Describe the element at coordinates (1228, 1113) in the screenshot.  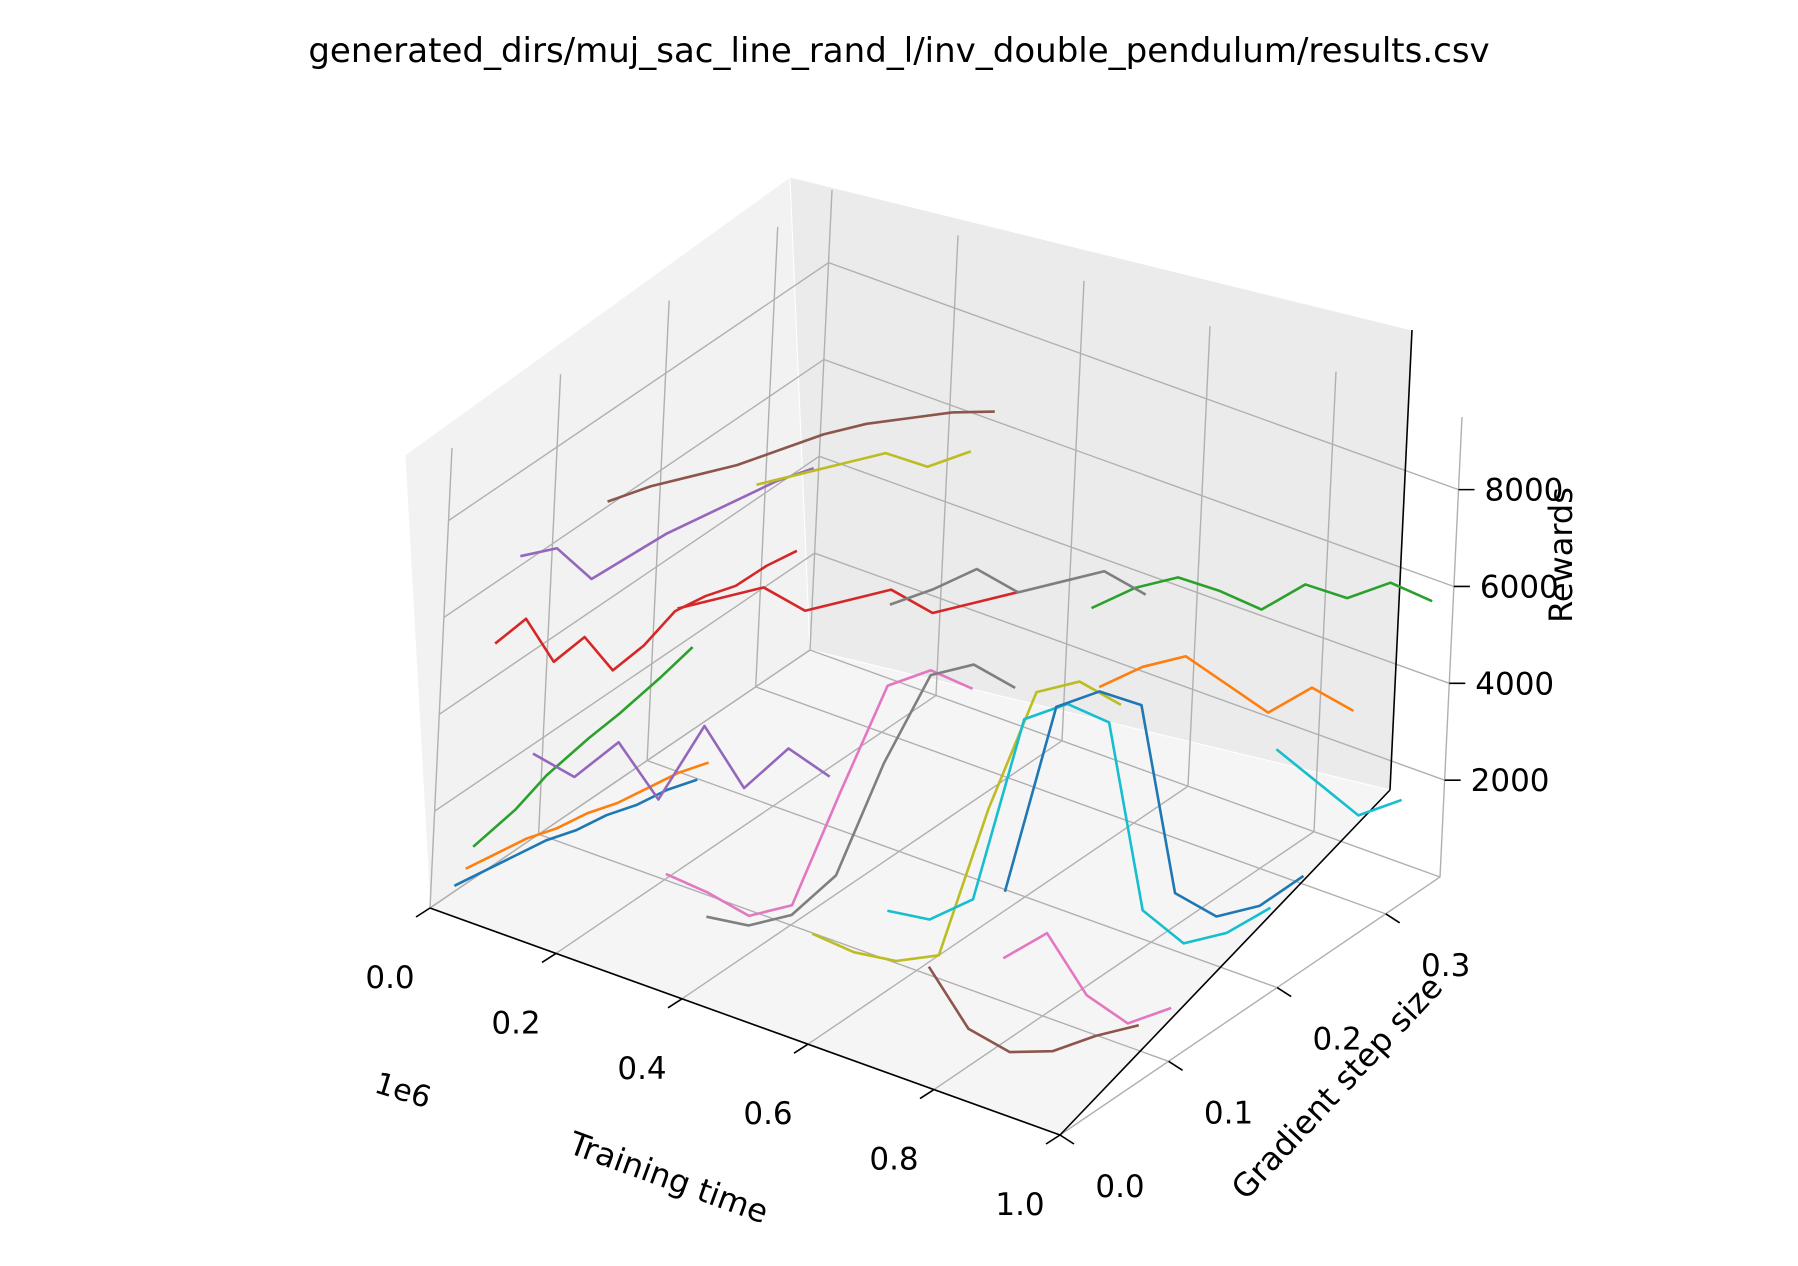
I see `y-tick-label: 0.1` at that location.